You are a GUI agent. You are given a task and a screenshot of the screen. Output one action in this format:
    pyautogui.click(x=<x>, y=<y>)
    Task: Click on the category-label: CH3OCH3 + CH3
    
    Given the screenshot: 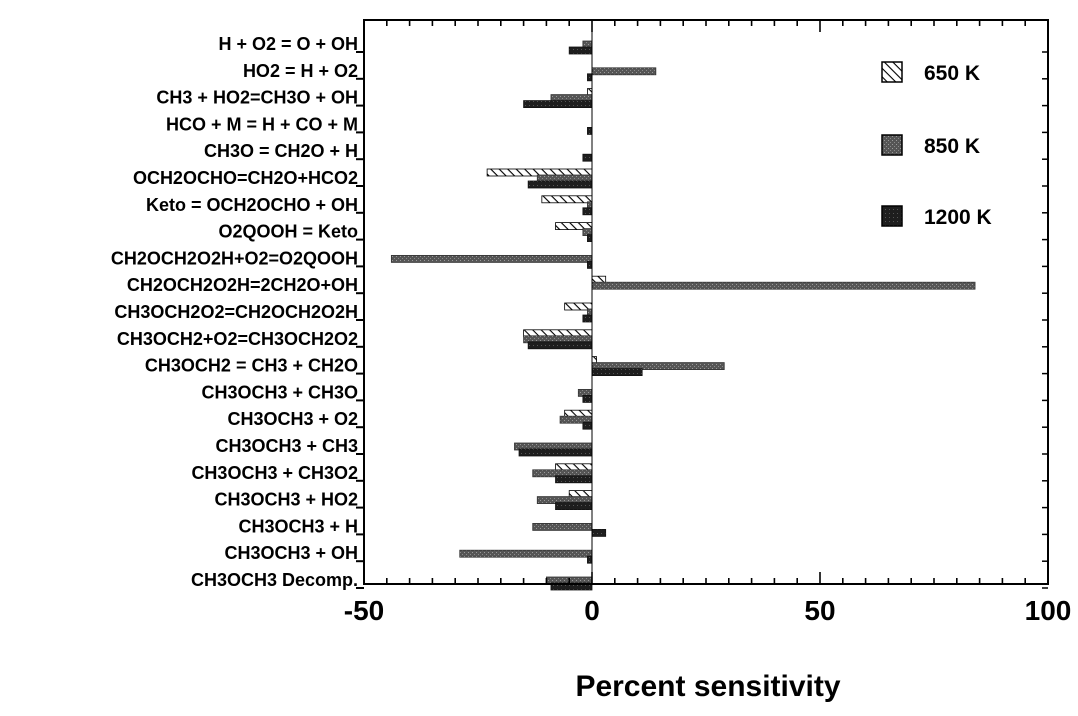 What is the action you would take?
    pyautogui.click(x=286, y=446)
    